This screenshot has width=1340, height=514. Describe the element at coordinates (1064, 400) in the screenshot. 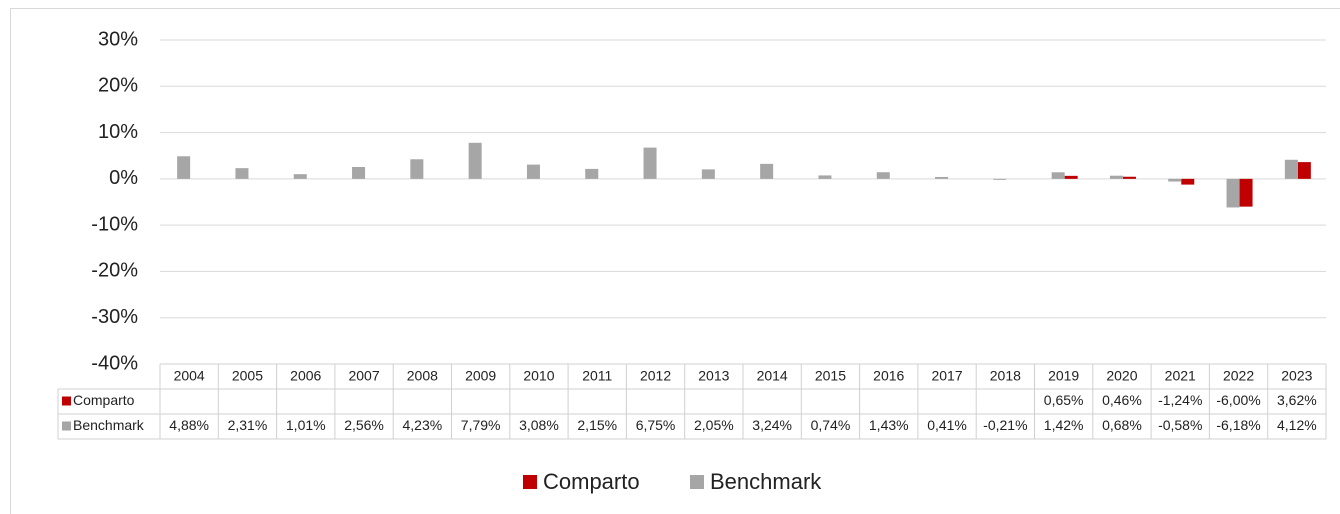

I see `data-label: 0,65%` at that location.